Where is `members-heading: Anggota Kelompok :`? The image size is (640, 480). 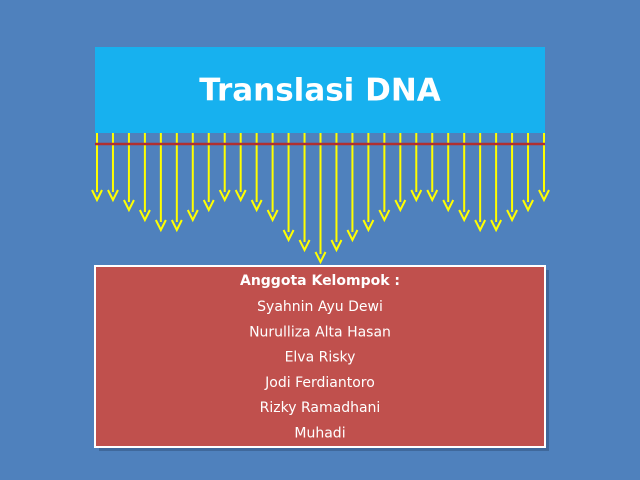 members-heading: Anggota Kelompok : is located at coordinates (320, 281).